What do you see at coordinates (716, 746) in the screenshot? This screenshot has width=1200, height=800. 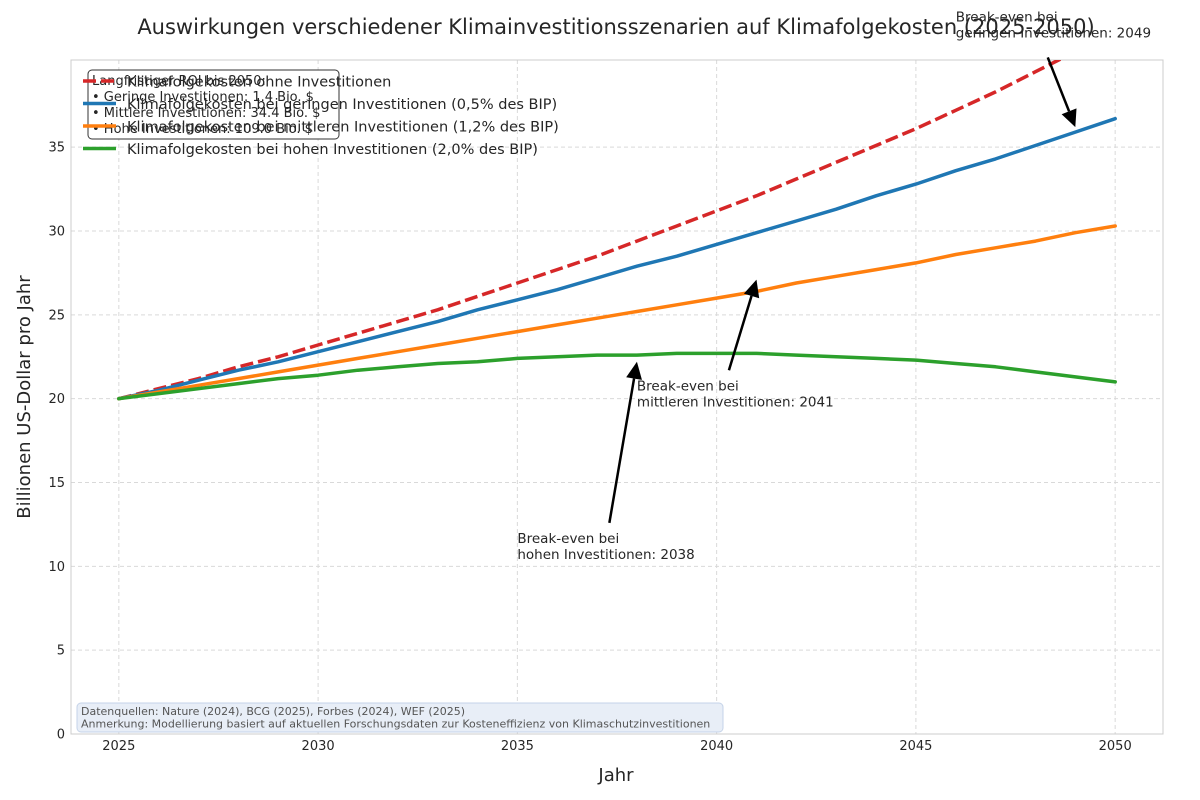 I see `x-tick-label: 2040` at bounding box center [716, 746].